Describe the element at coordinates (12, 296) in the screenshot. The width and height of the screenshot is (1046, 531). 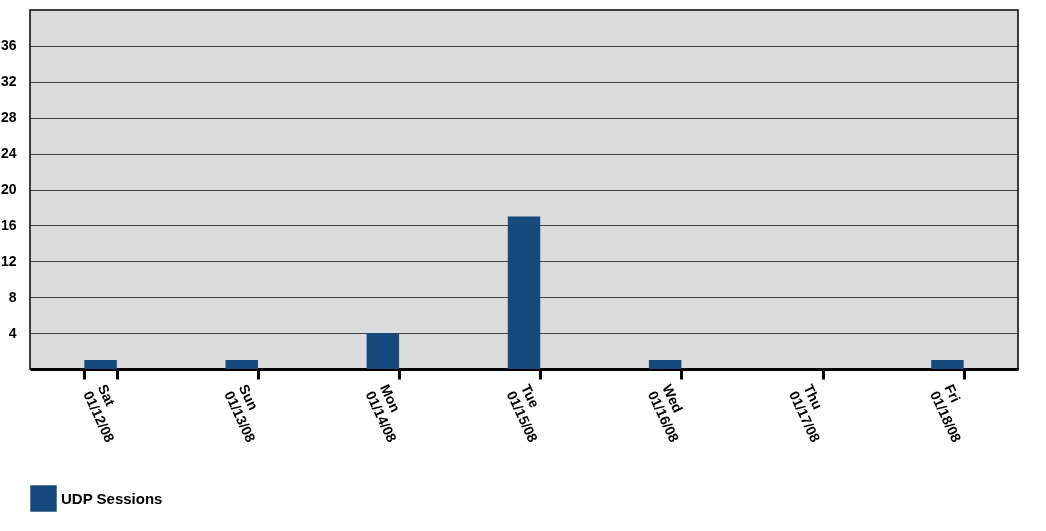
I see `y-tick-label: 8` at that location.